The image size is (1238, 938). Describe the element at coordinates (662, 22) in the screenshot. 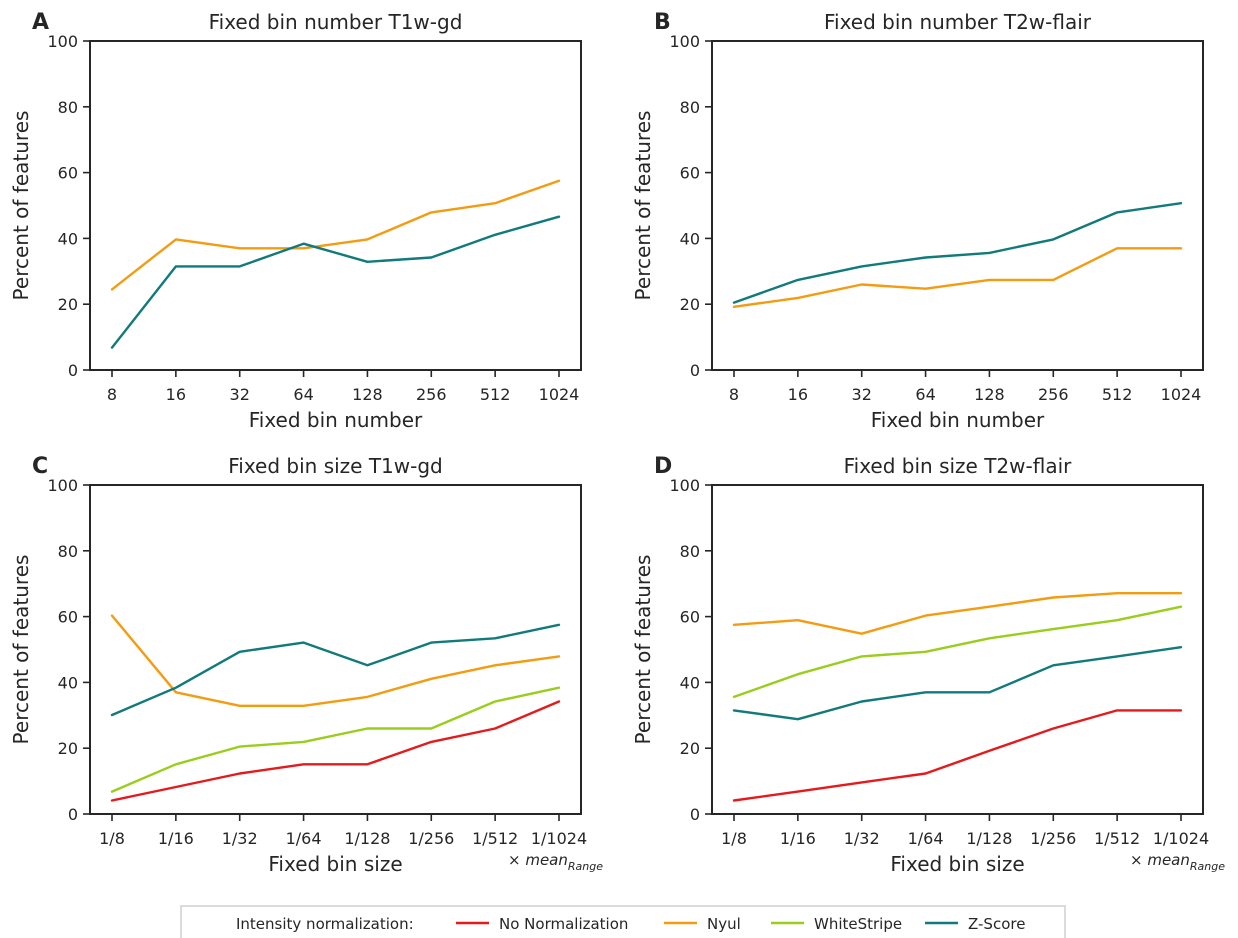

I see `panel-letter: B` at that location.